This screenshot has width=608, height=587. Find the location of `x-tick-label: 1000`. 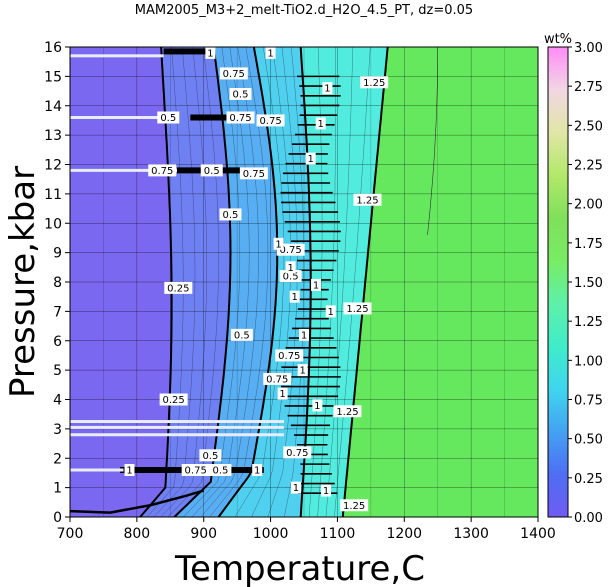

x-tick-label: 1000 is located at coordinates (271, 534).